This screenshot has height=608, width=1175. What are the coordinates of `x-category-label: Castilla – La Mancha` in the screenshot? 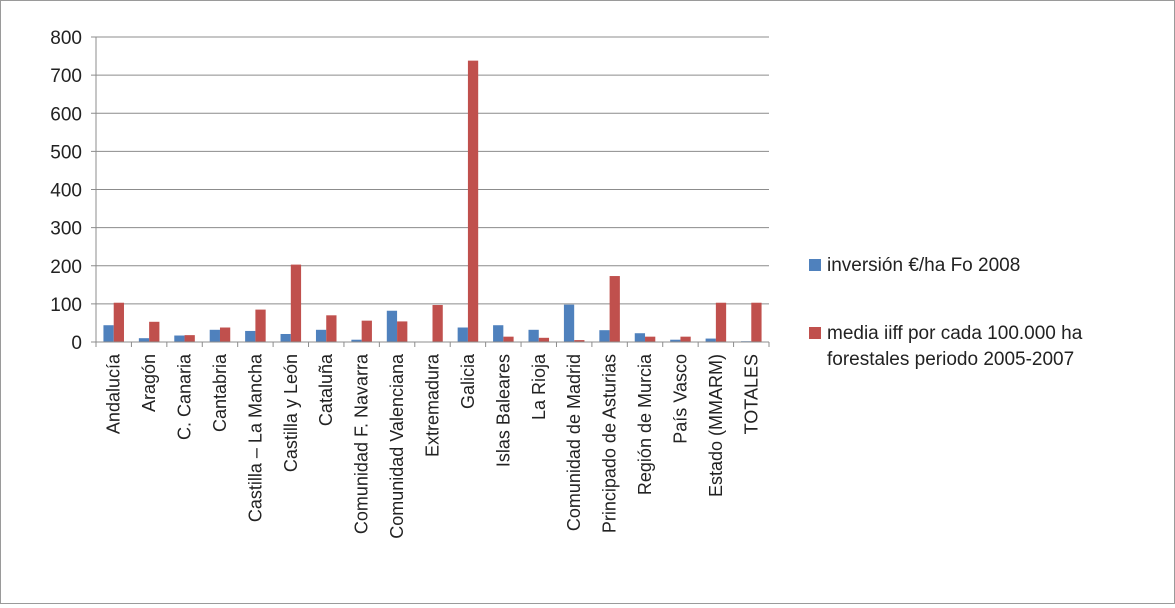 It's located at (255, 437).